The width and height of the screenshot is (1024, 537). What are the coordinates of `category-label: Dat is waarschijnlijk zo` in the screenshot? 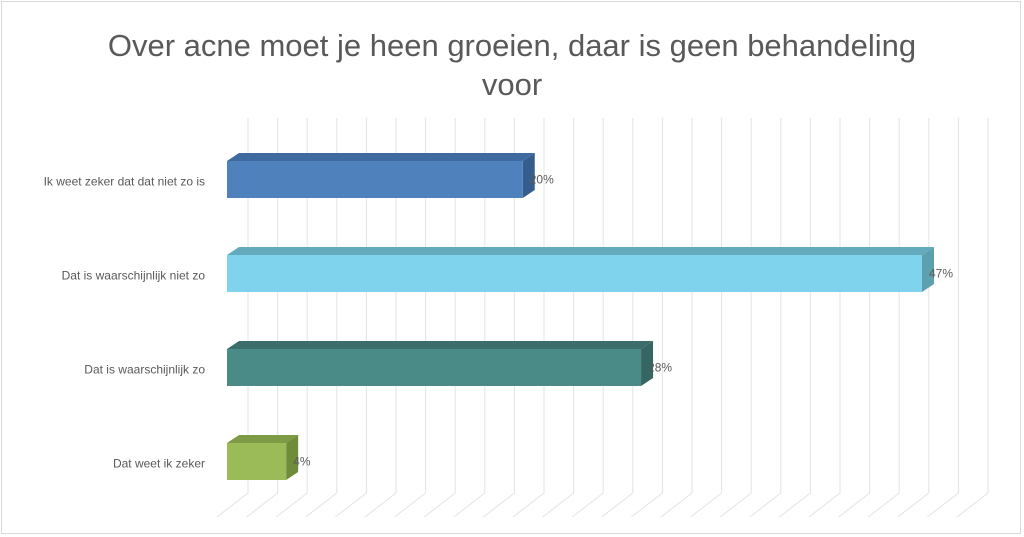 It's located at (144, 370).